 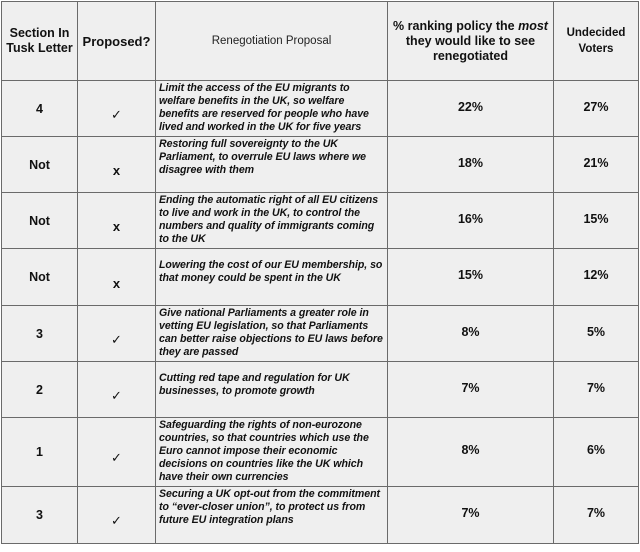 I want to click on undecided-value: 27%, so click(x=596, y=106).